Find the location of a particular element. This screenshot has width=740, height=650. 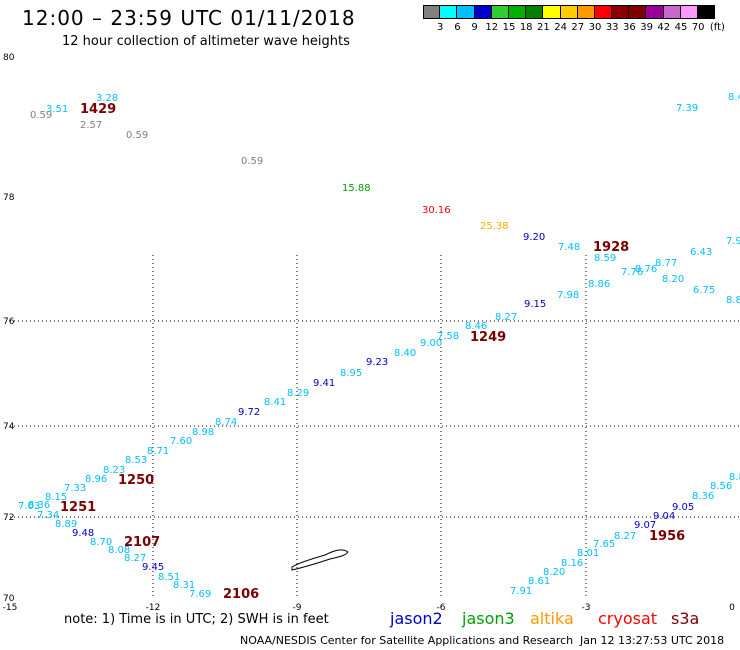

wave-height-label: 8.23 is located at coordinates (114, 470).